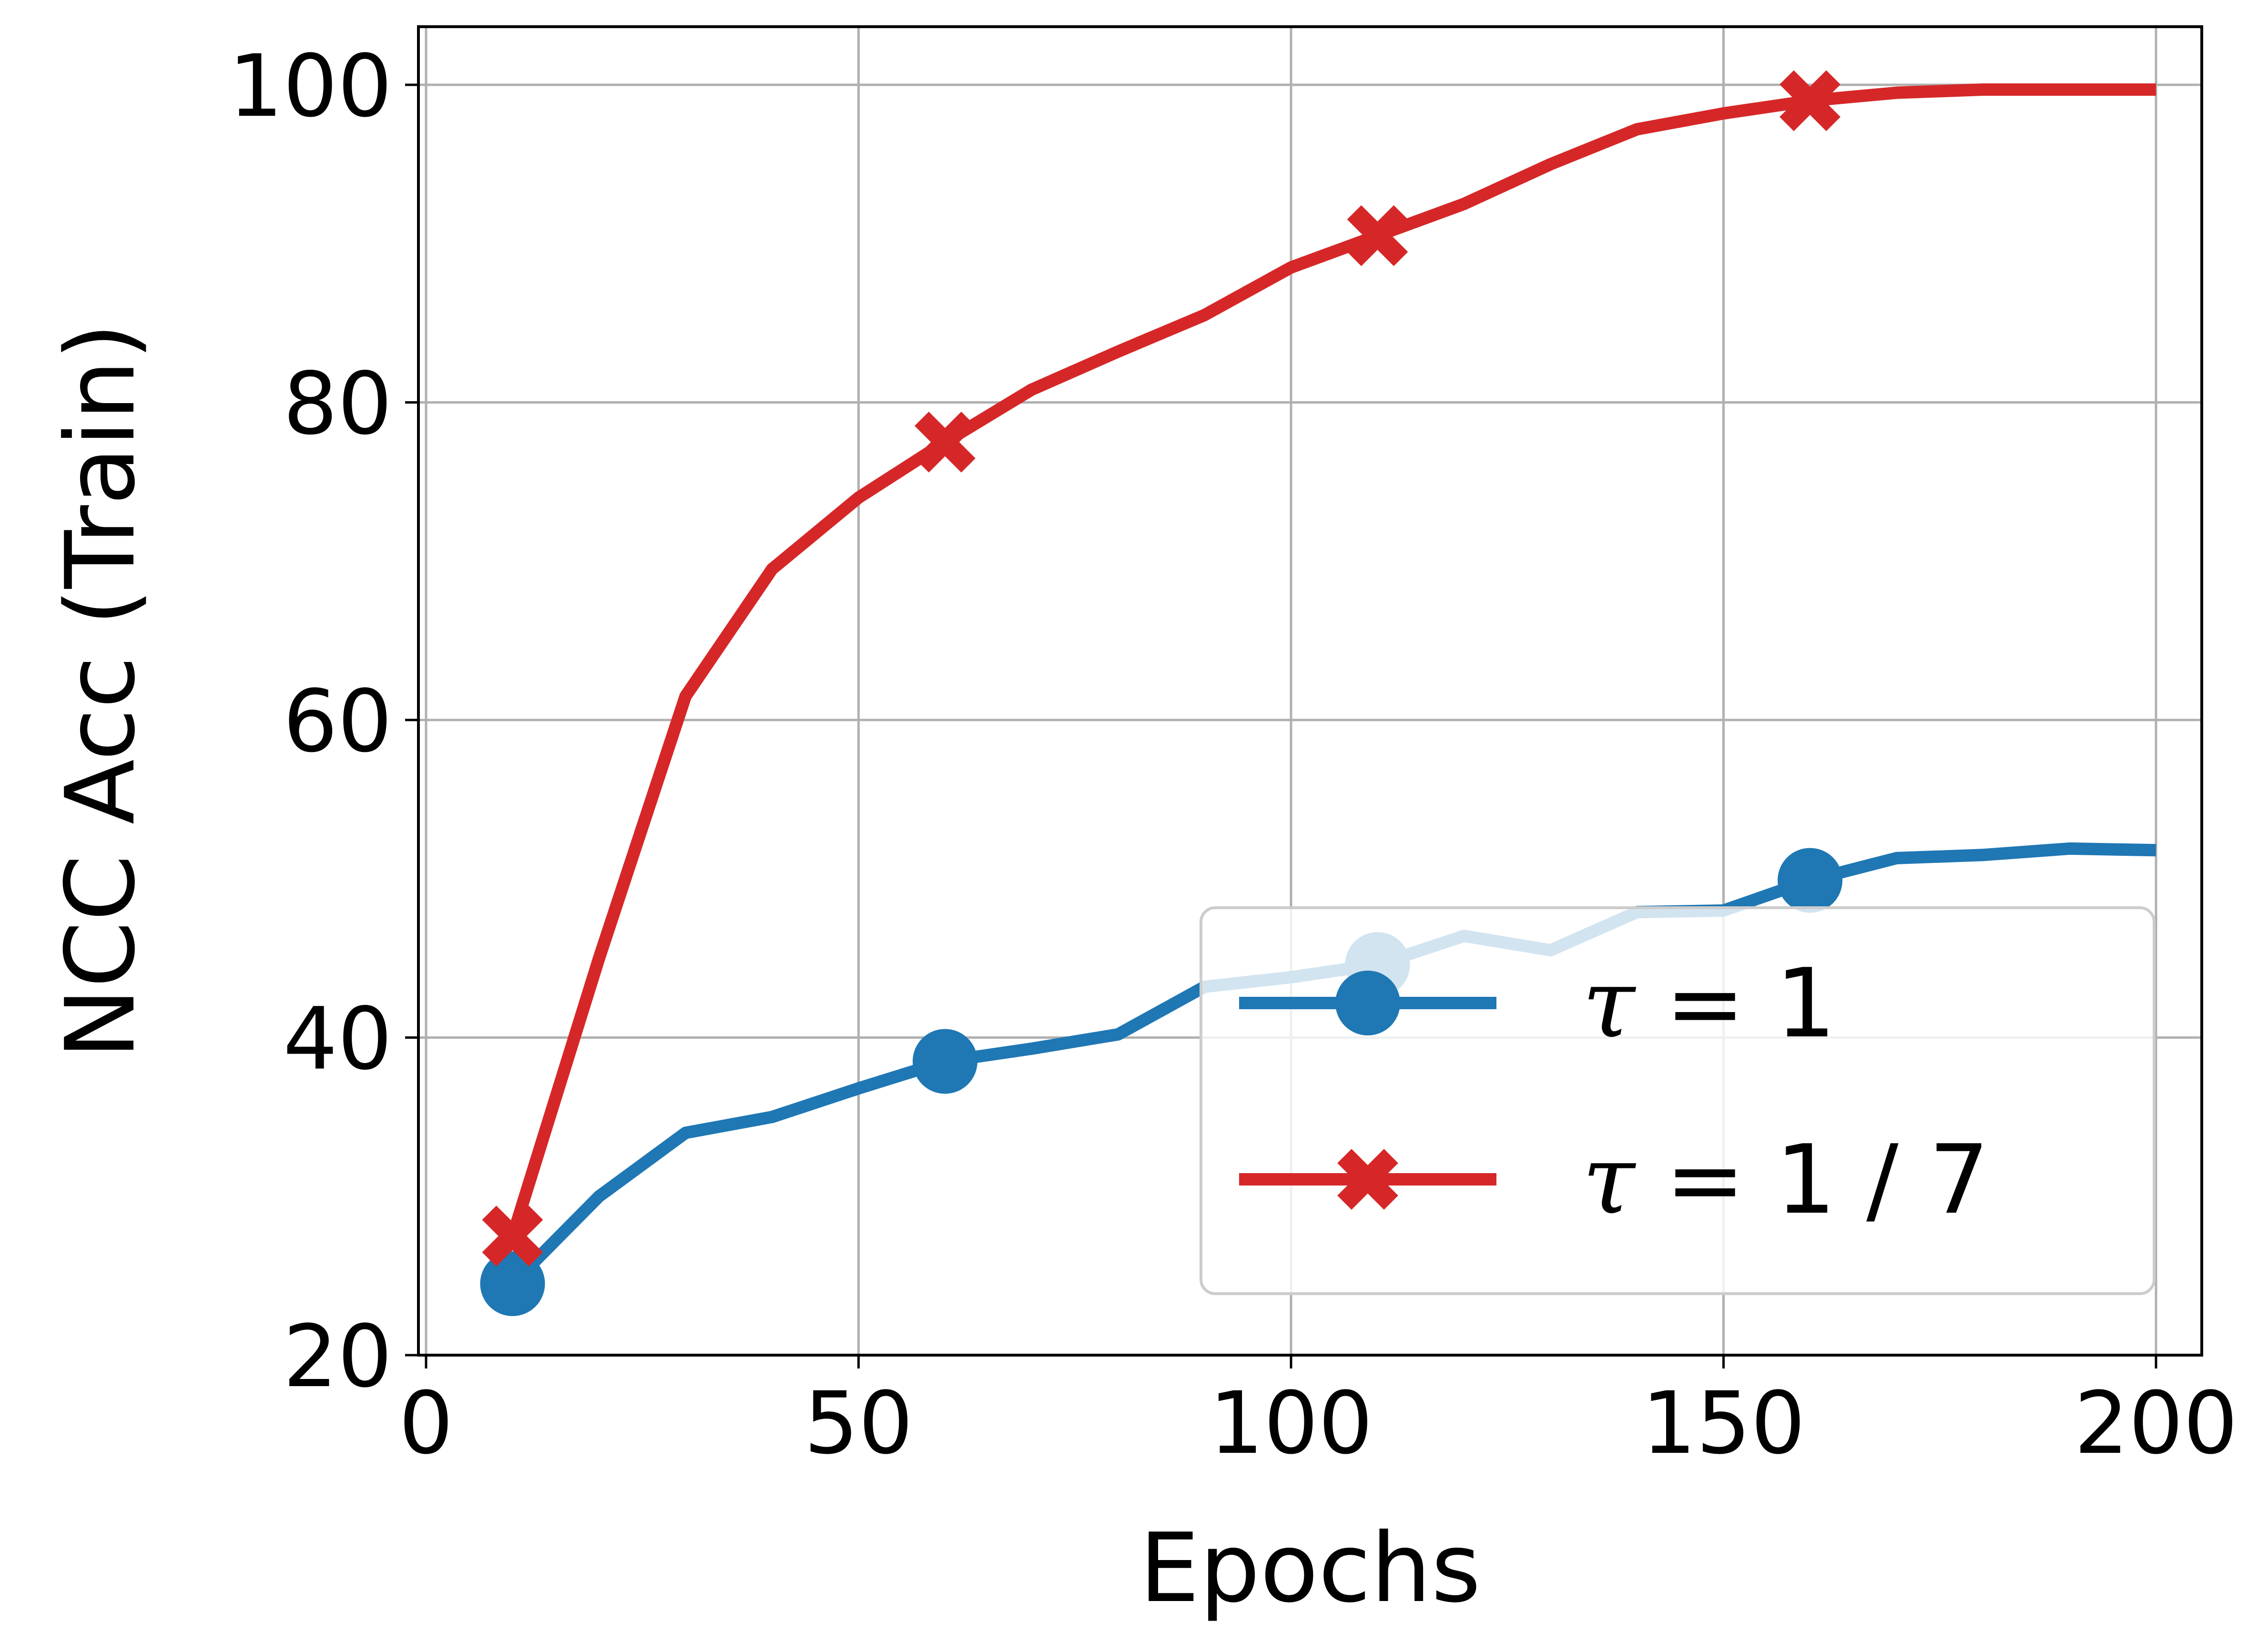 Image resolution: width=2258 pixels, height=1652 pixels. Describe the element at coordinates (2156, 1423) in the screenshot. I see `x-tick-label: 200` at that location.